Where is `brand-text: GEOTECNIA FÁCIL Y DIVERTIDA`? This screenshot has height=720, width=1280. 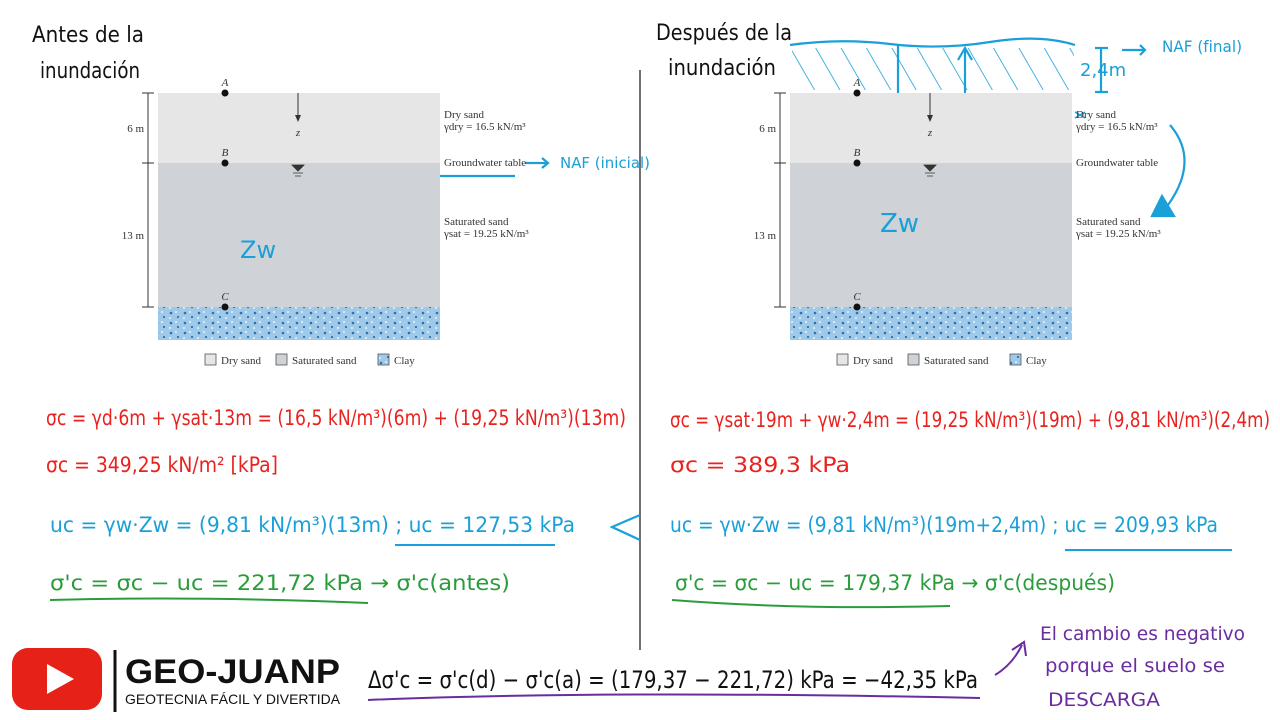 brand-text: GEOTECNIA FÁCIL Y DIVERTIDA is located at coordinates (233, 699).